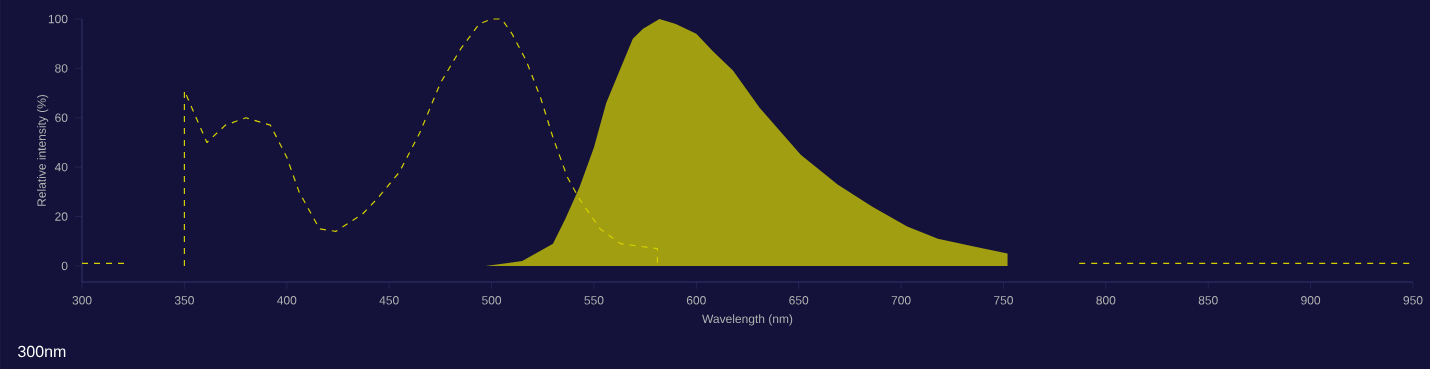 The height and width of the screenshot is (369, 1430). What do you see at coordinates (61, 167) in the screenshot?
I see `y-tick-label: 40` at bounding box center [61, 167].